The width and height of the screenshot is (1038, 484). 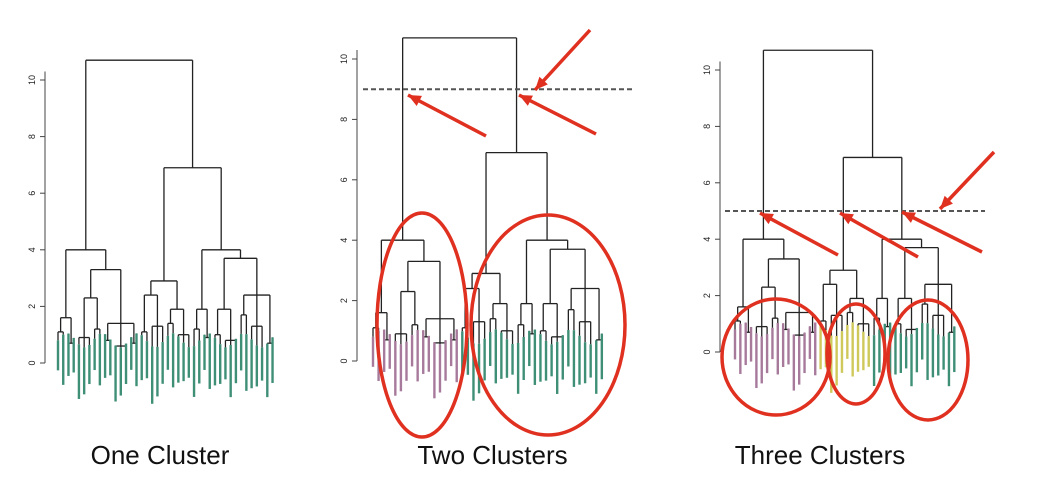 I want to click on caption-two-clusters: Two Clusters, so click(x=492, y=455).